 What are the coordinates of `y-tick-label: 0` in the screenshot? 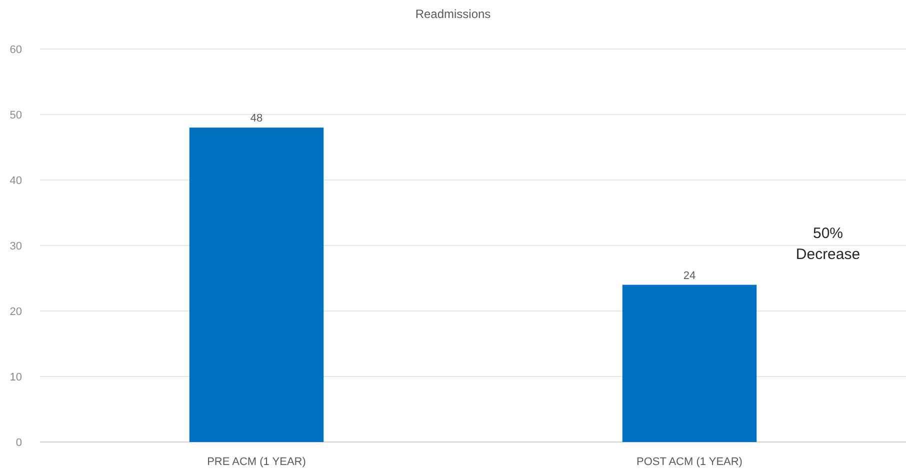 It's located at (19, 443).